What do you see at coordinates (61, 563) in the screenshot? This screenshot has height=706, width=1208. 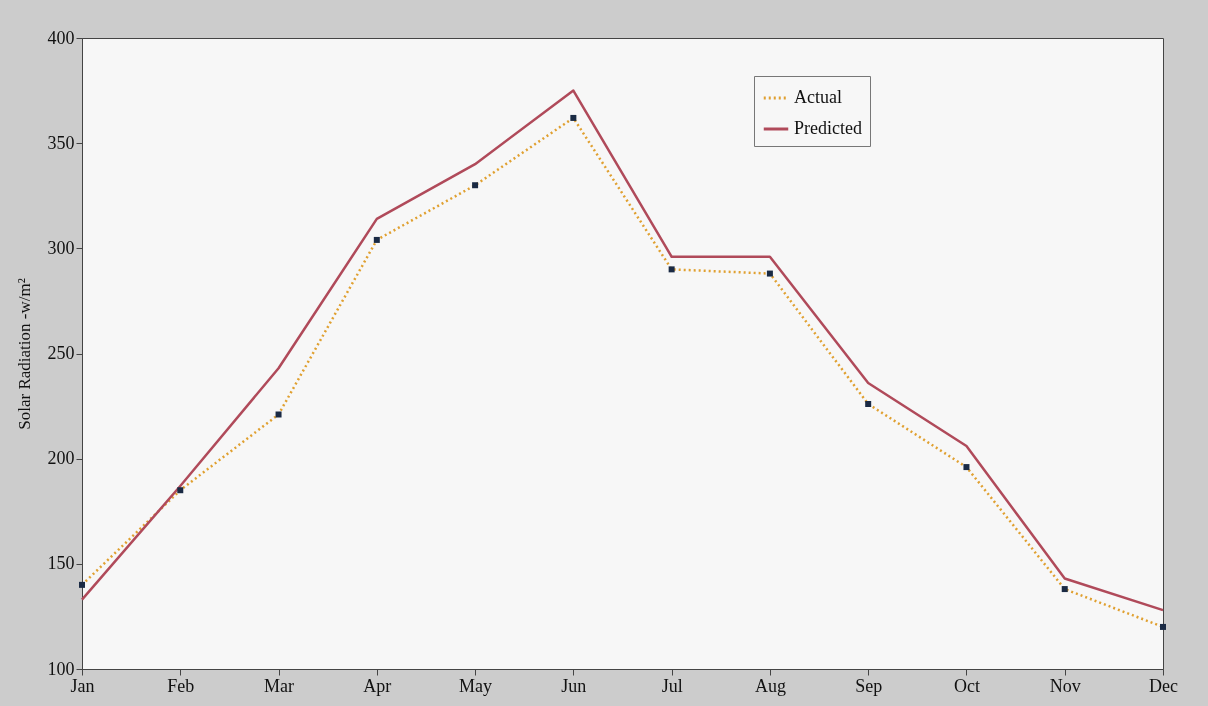 I see `y-tick-label: 150` at bounding box center [61, 563].